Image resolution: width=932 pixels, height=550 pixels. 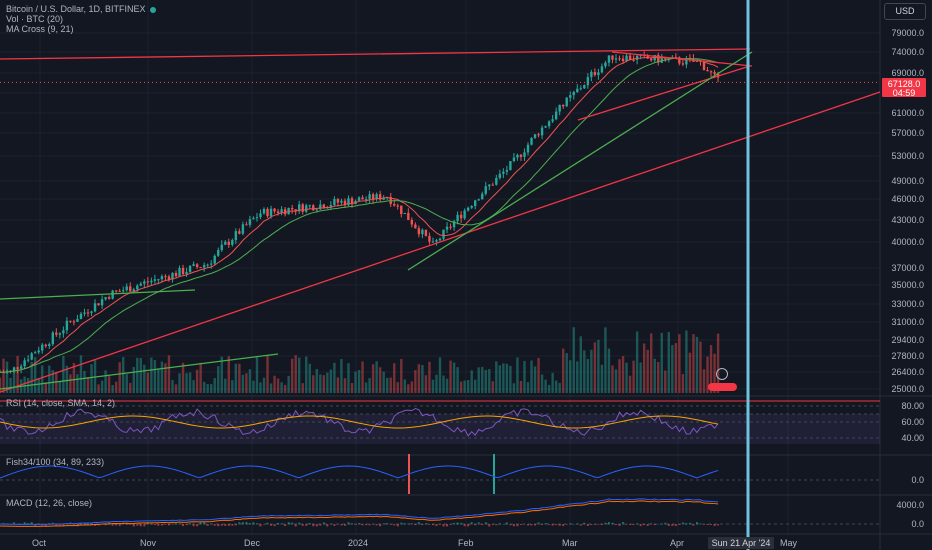 I want to click on price-tick: 53000.0, so click(x=907, y=156).